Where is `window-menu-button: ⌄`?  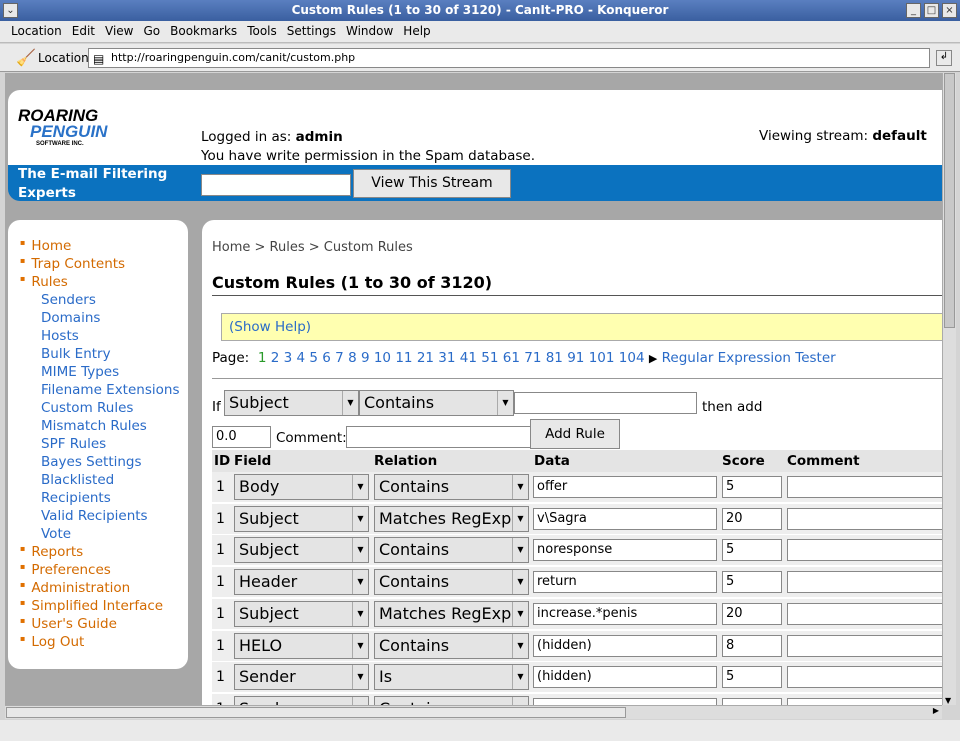 window-menu-button: ⌄ is located at coordinates (10, 10).